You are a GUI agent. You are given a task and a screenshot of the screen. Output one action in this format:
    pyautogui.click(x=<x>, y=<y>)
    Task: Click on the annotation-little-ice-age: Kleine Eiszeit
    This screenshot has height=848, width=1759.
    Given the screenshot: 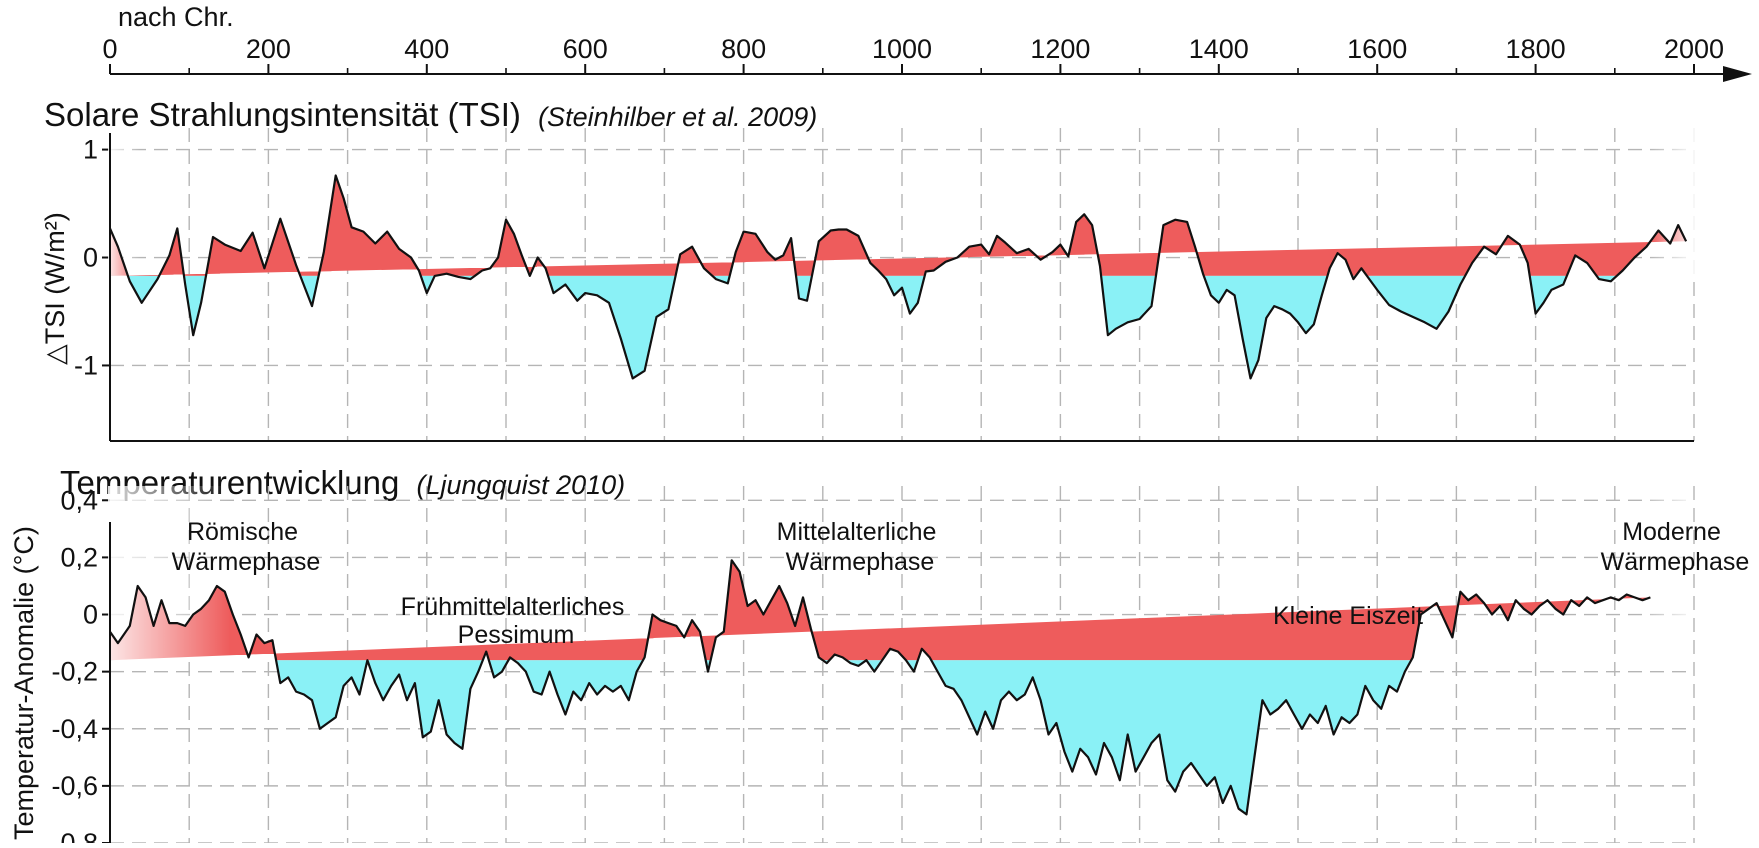 What is the action you would take?
    pyautogui.click(x=1348, y=616)
    